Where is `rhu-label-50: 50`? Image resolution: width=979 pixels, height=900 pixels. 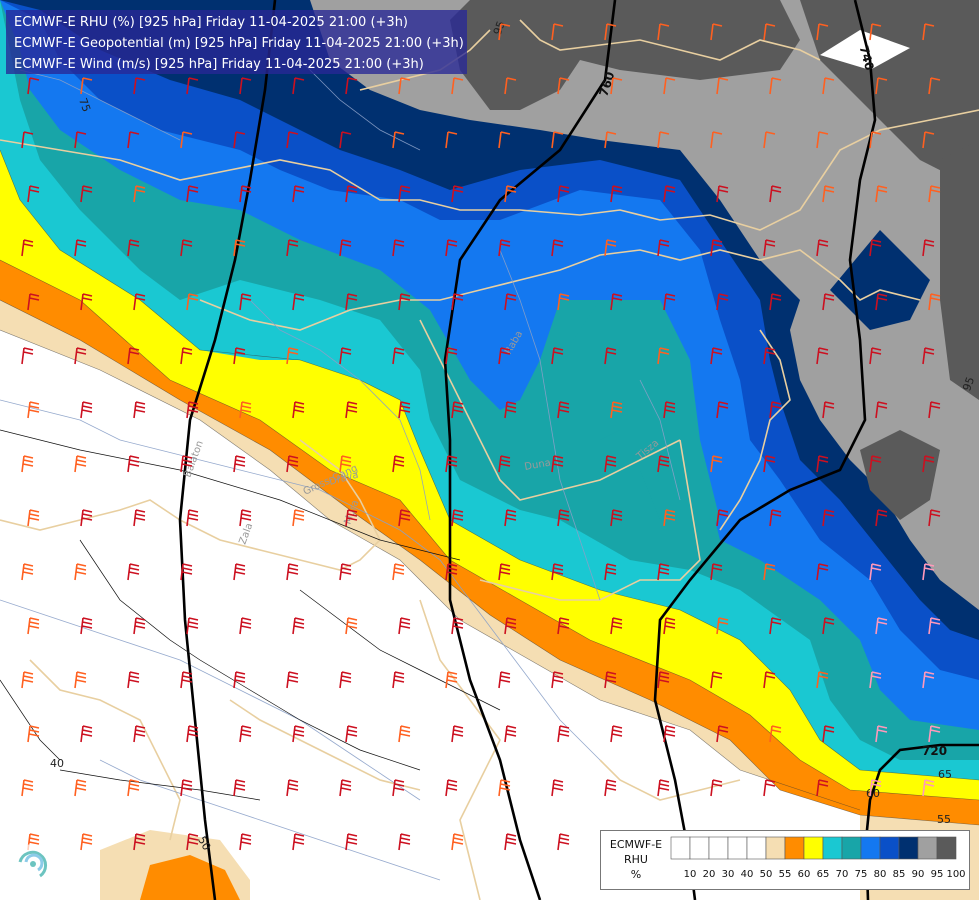
rhu-label-50: 50 is located at coordinates (204, 843).